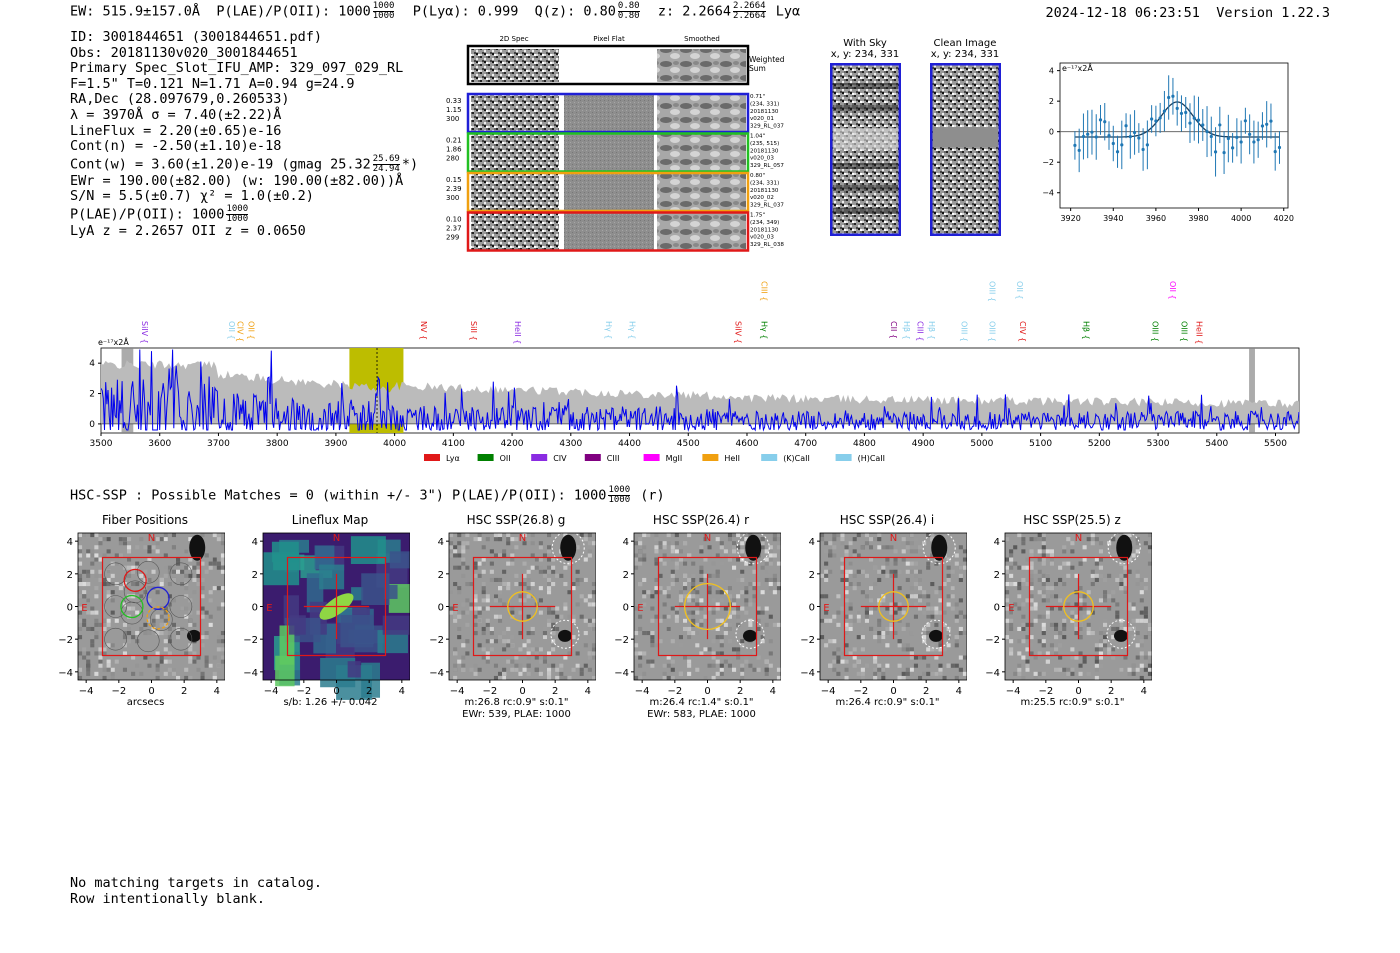 This screenshot has height=953, width=1400. I want to click on hsc-panel-title: HSC SSP(26.4) i, so click(887, 520).